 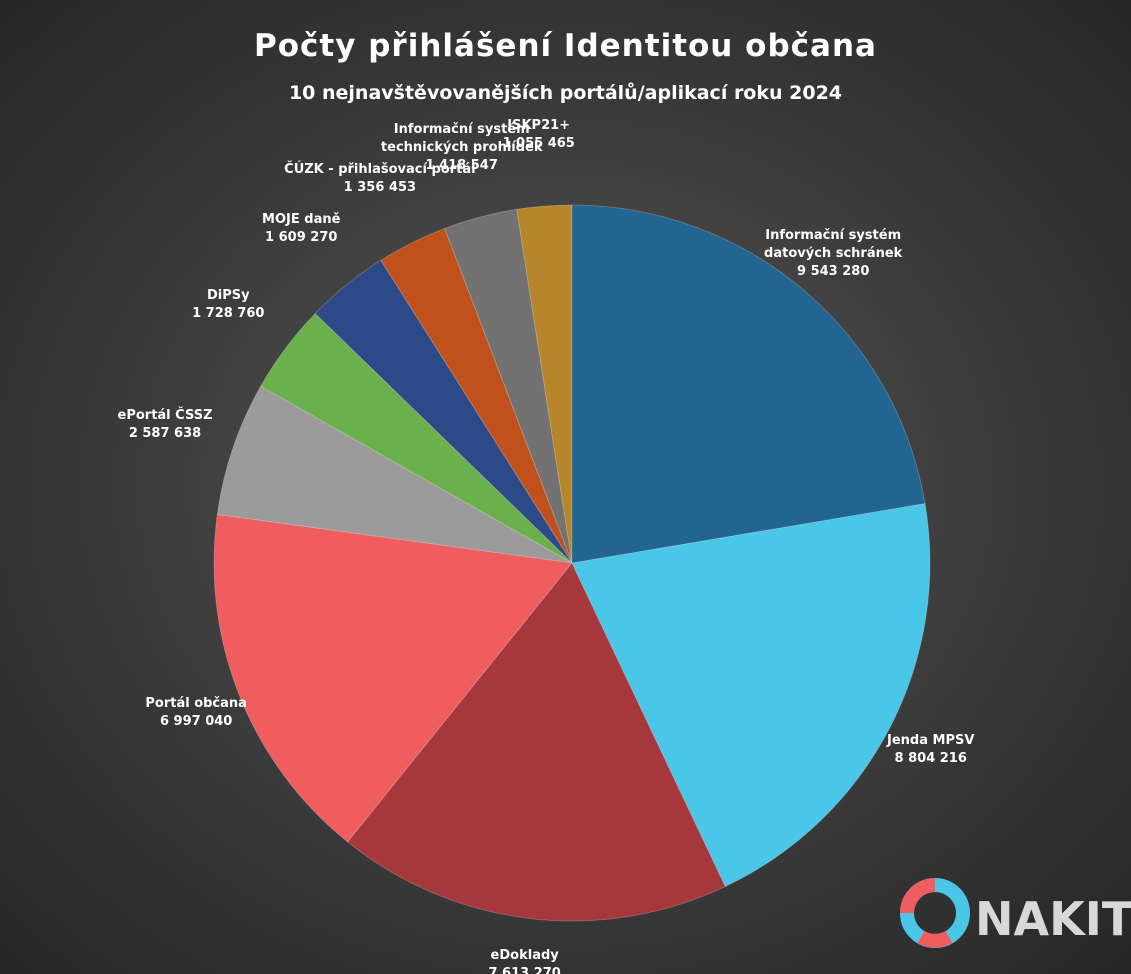 What do you see at coordinates (301, 229) in the screenshot?
I see `slice-label: MOJE daně 1 609 270` at bounding box center [301, 229].